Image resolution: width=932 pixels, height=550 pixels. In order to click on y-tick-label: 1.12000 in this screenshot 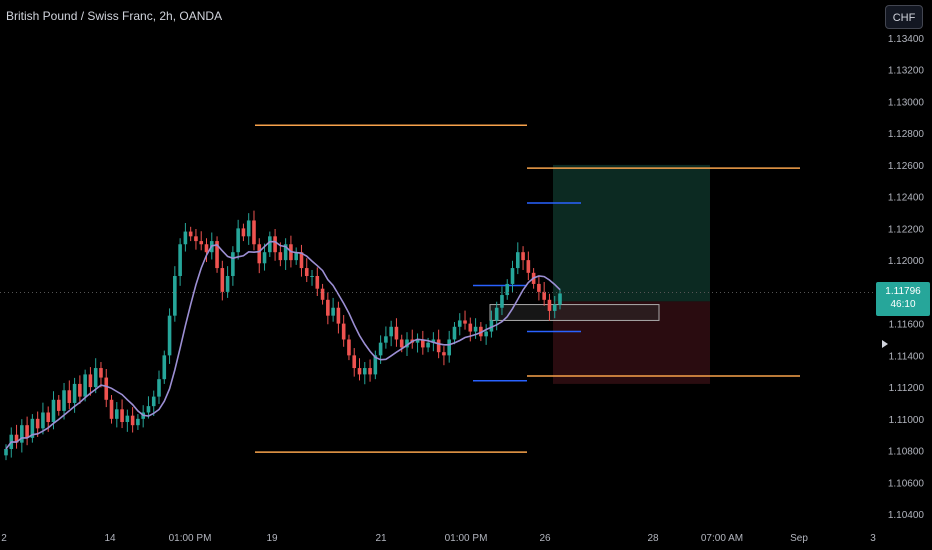, I will do `click(906, 261)`.